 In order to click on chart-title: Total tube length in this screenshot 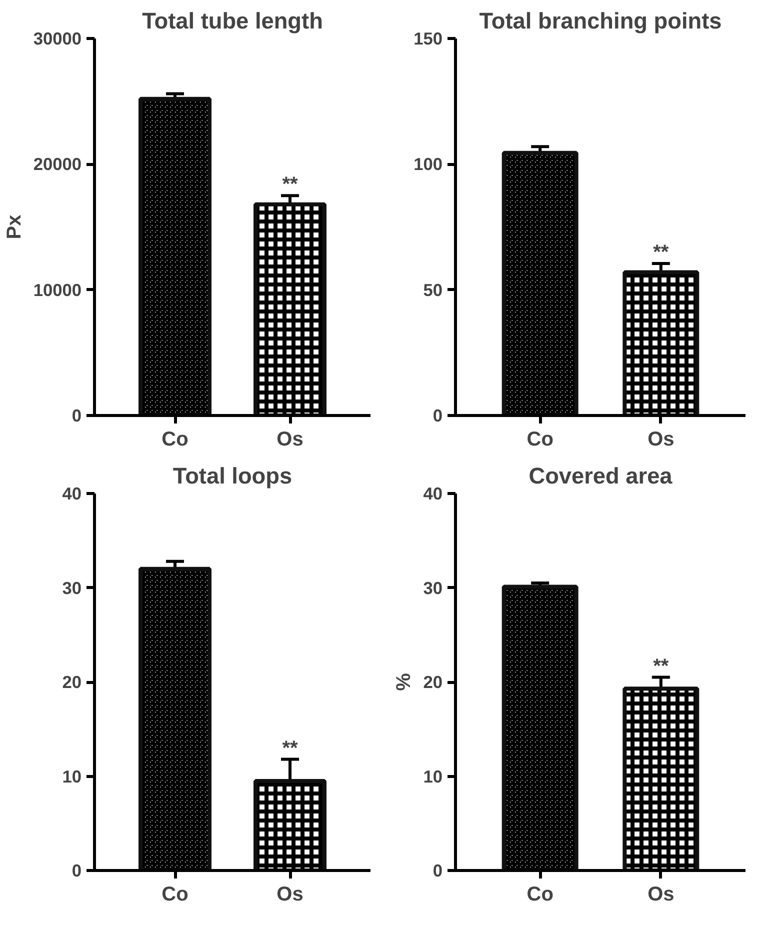, I will do `click(232, 21)`.